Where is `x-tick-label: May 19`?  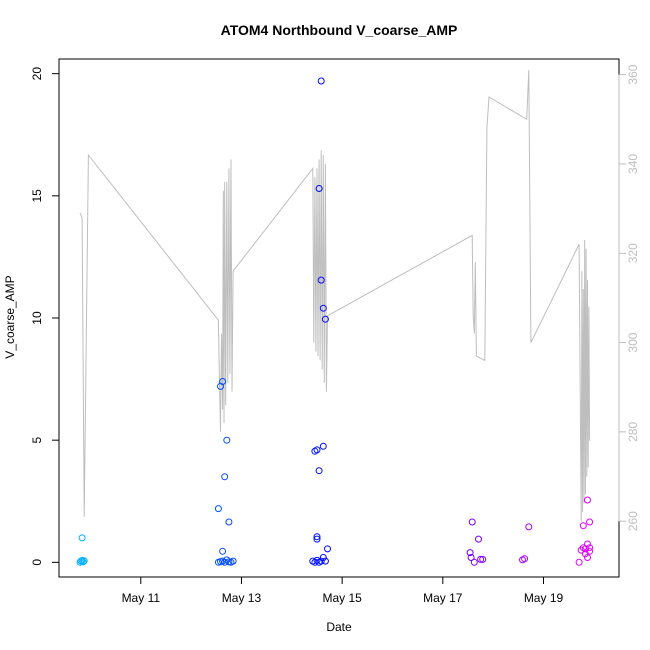
x-tick-label: May 19 is located at coordinates (544, 598).